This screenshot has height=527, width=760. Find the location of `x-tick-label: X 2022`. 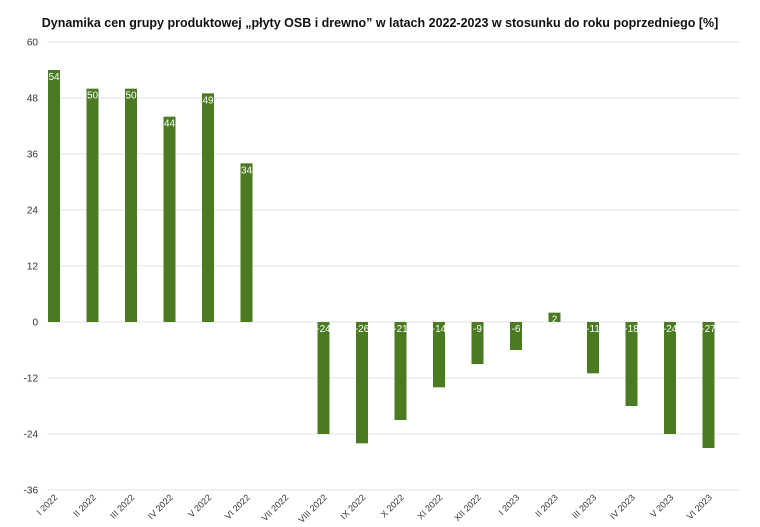

x-tick-label: X 2022 is located at coordinates (392, 505).